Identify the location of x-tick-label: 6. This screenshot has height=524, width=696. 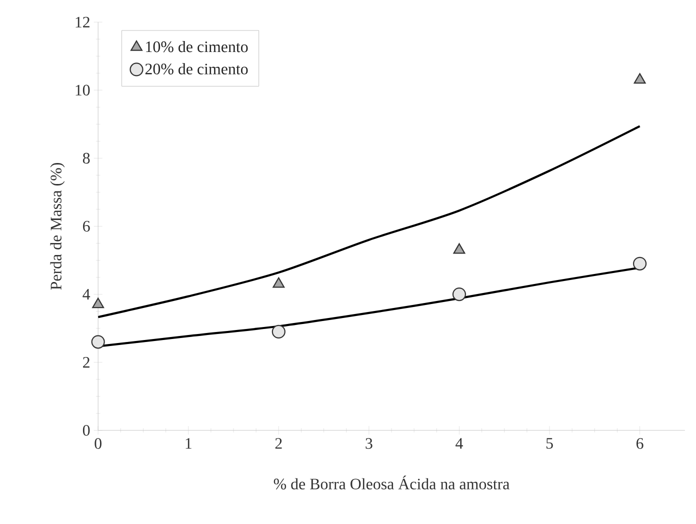
(640, 443).